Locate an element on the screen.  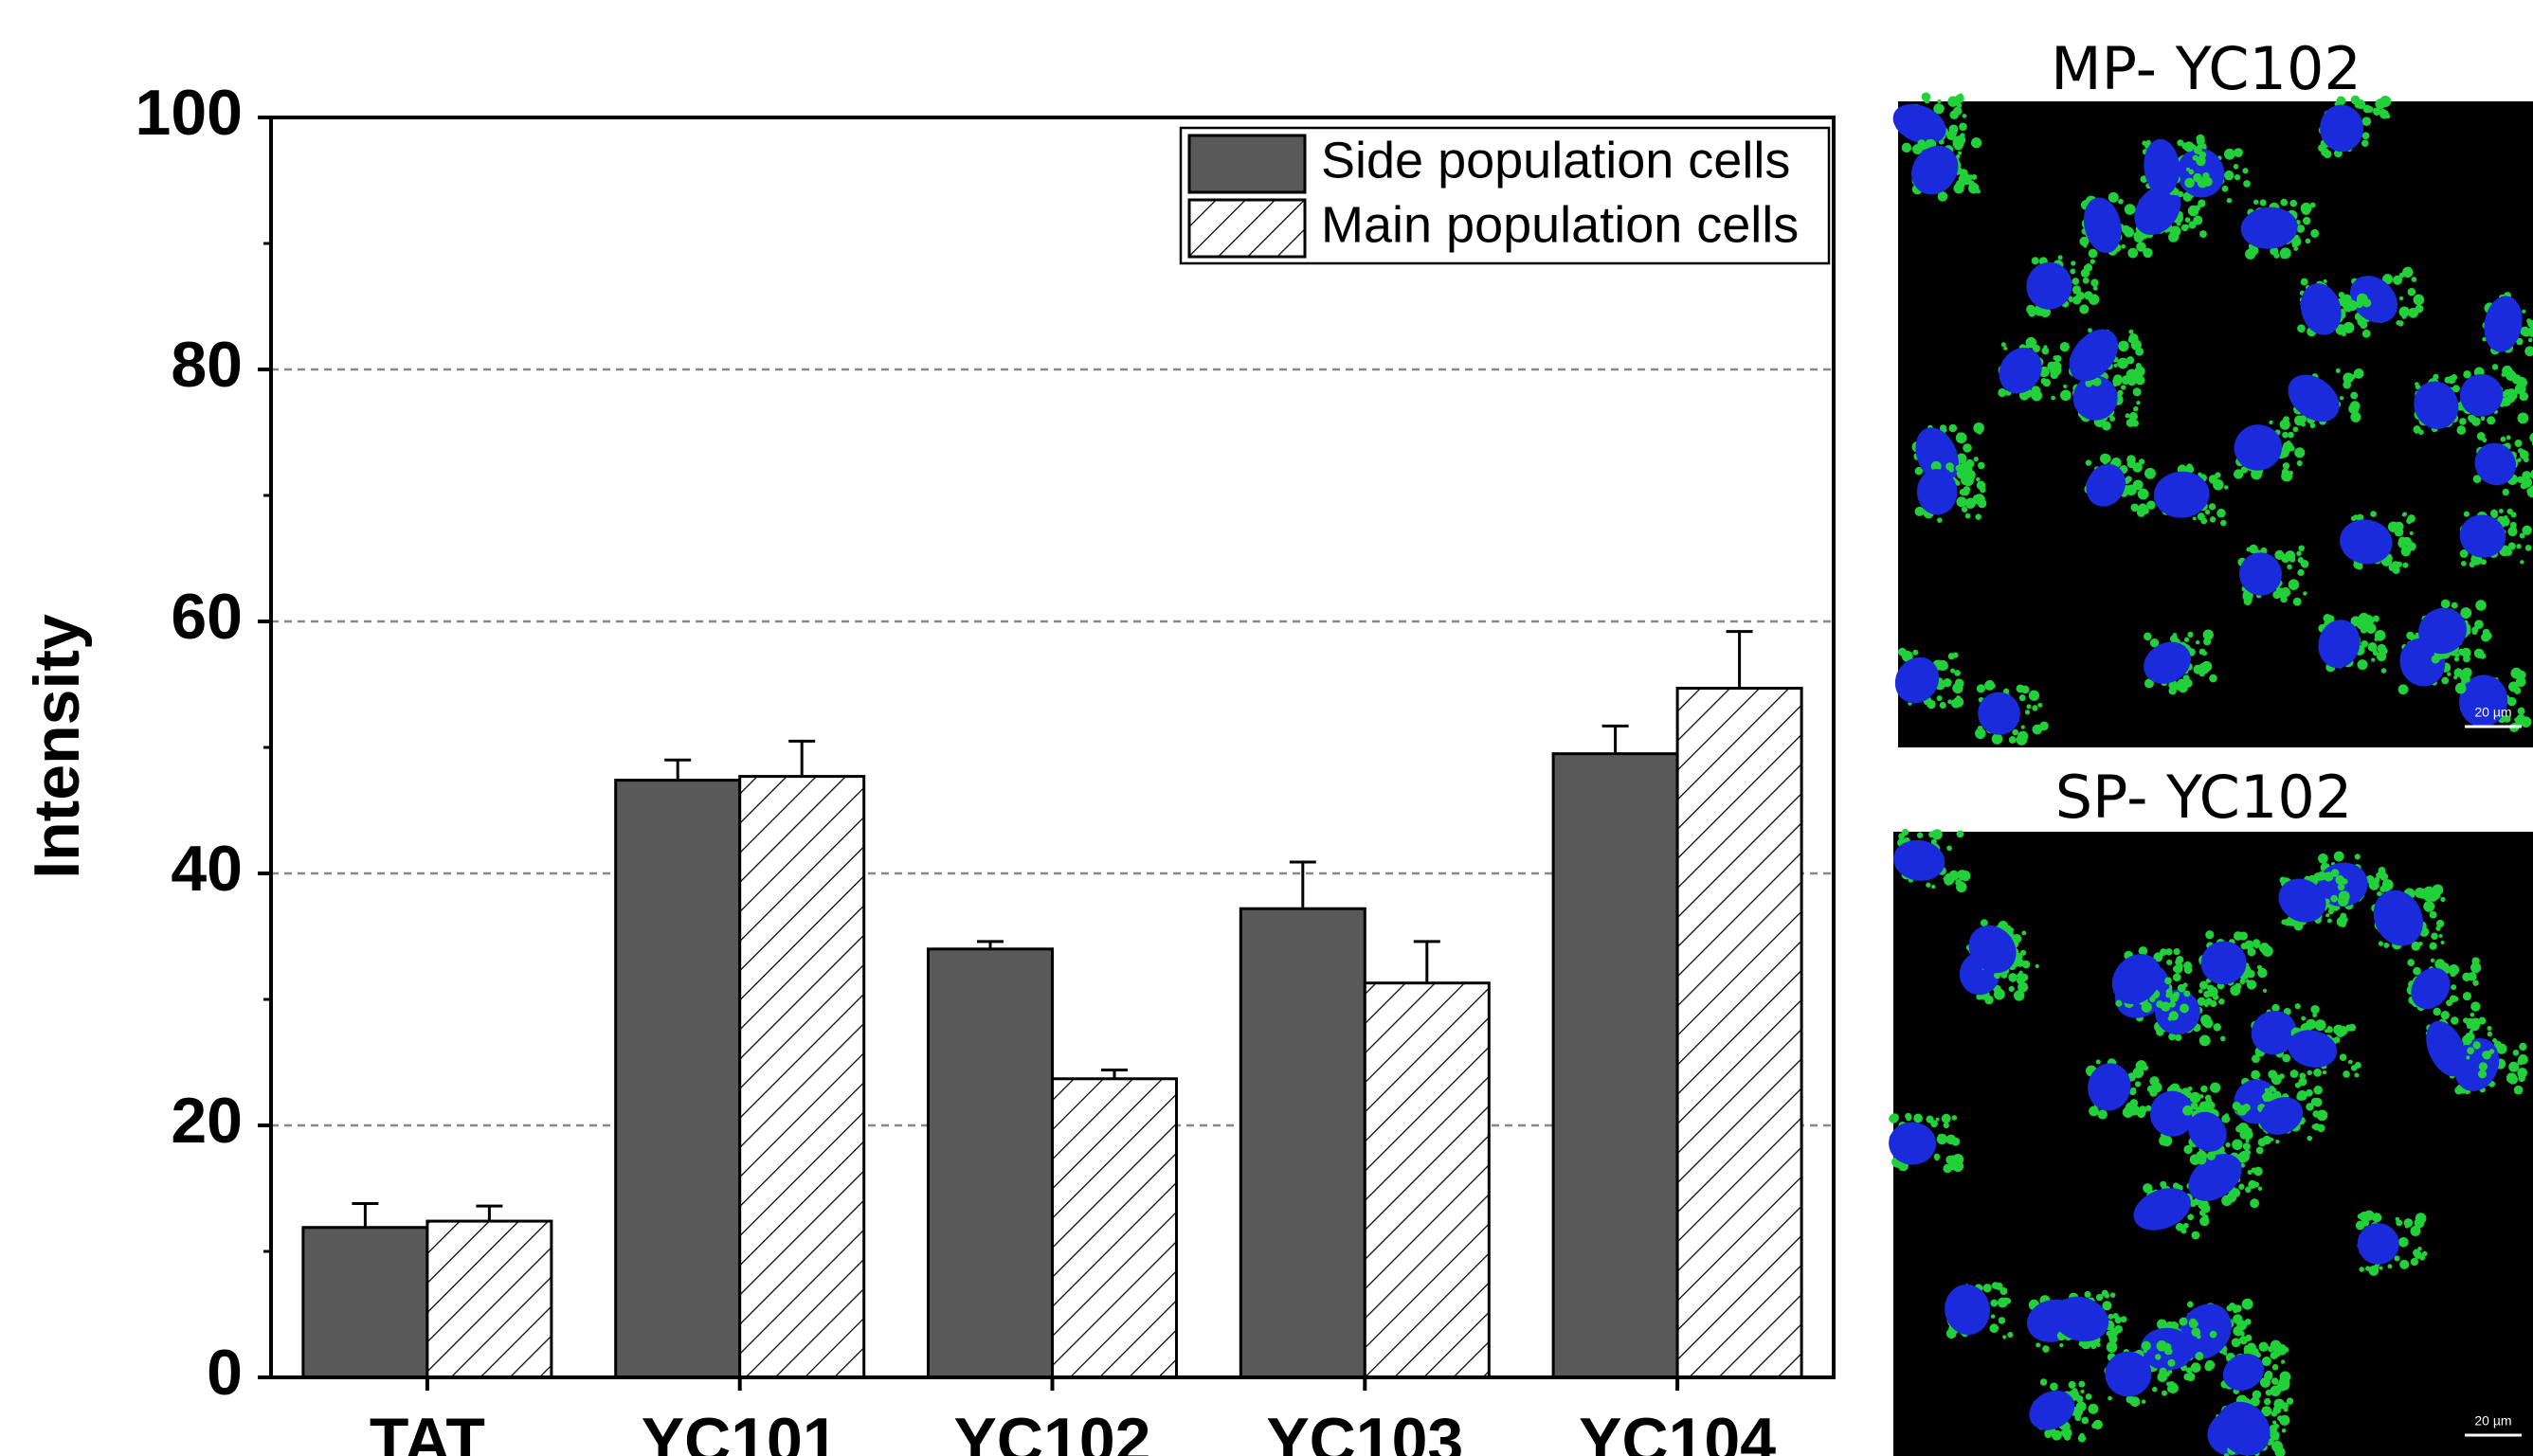
legend-label: Side population cells is located at coordinates (1555, 161).